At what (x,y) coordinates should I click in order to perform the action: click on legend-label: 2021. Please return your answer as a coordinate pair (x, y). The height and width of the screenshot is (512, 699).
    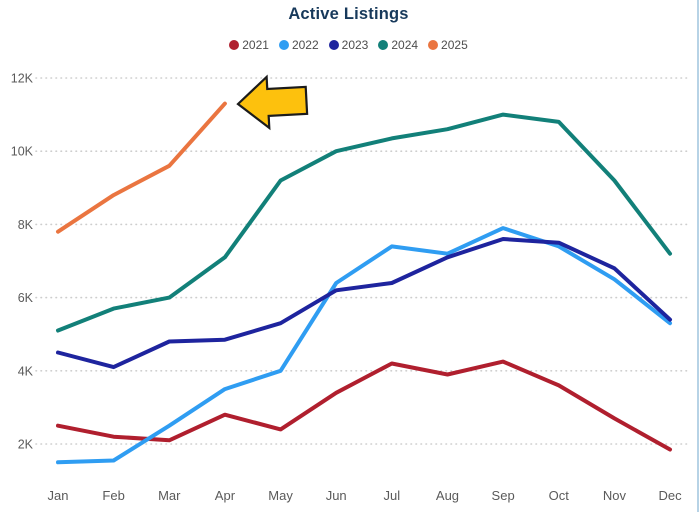
    Looking at the image, I should click on (255, 45).